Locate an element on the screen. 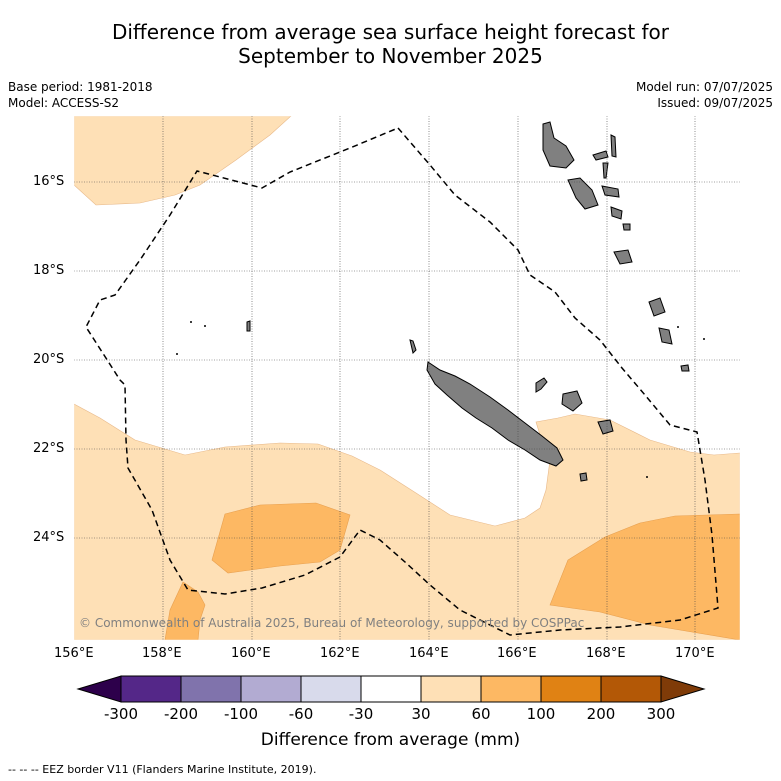 Image resolution: width=781 pixels, height=781 pixels. vanuatu-ambae is located at coordinates (600, 155).